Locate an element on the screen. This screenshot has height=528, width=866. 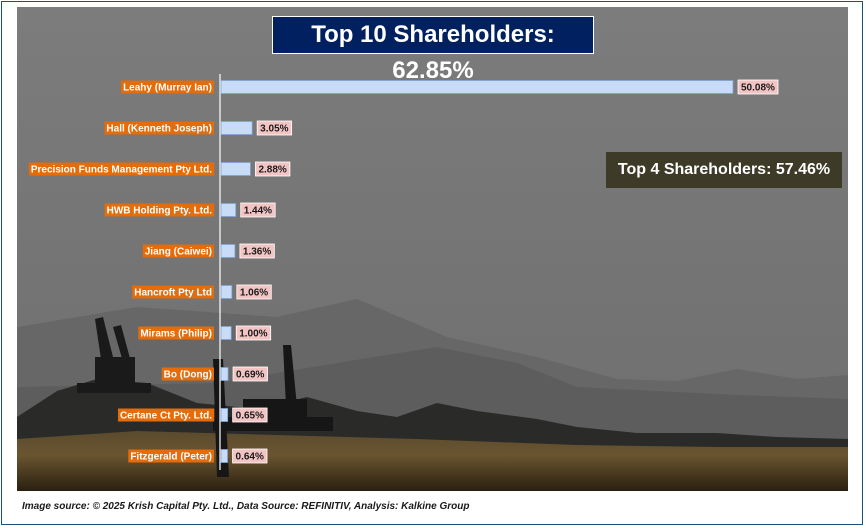
value-label: 2.88% is located at coordinates (272, 170).